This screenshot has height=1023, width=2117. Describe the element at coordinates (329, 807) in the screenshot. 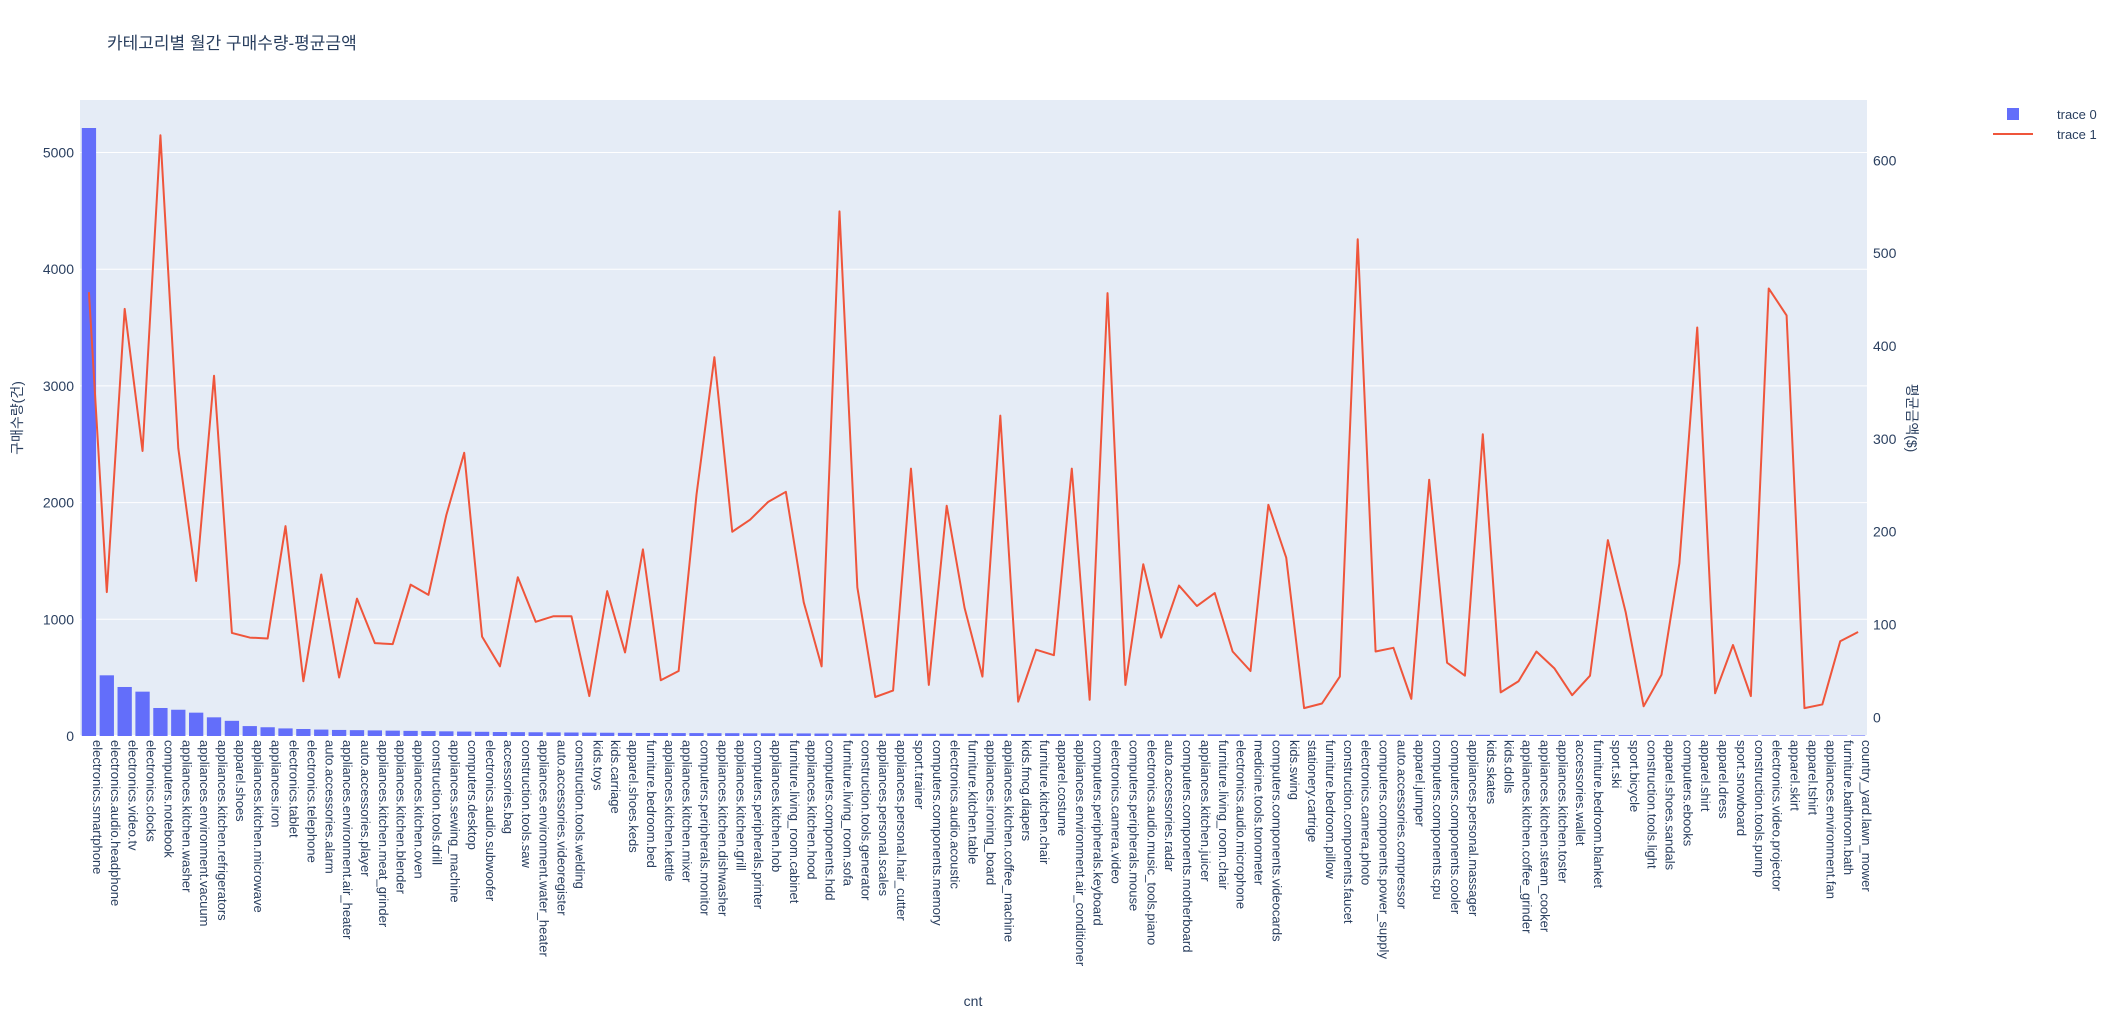

I see `x-tick-label: auto.accessories.alarm` at that location.